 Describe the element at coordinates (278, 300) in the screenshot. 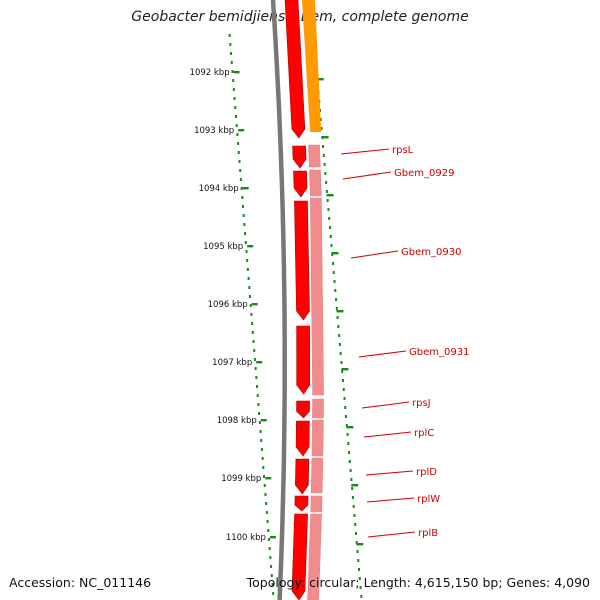

I see `backbone-track` at that location.